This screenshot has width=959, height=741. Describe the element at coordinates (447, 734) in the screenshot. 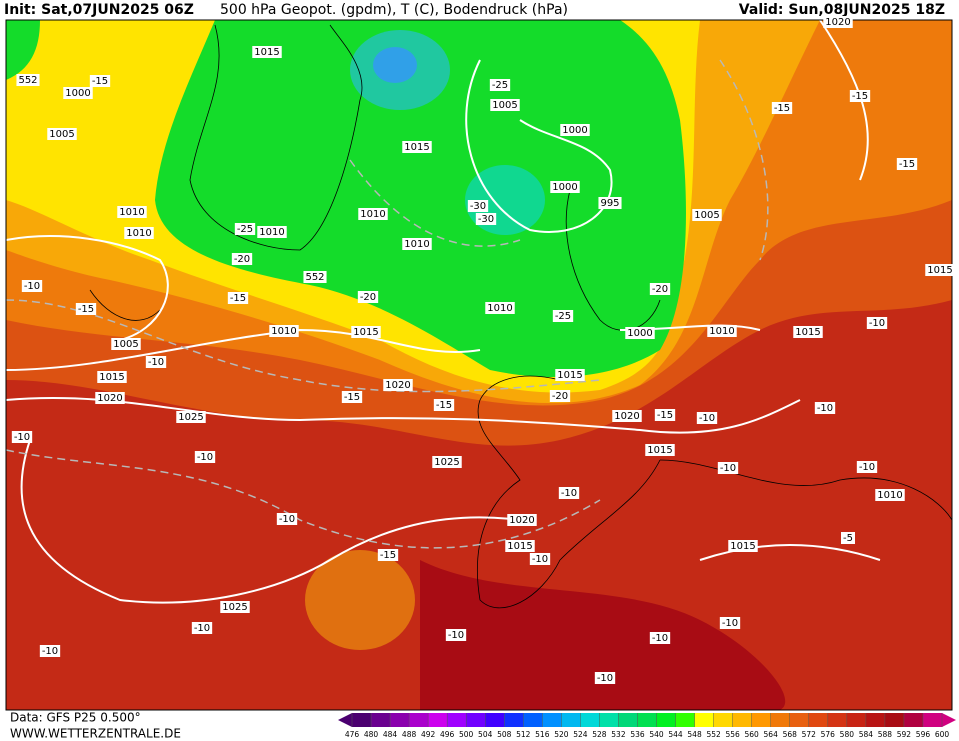

I see `colorbar-tick-label: 496` at that location.